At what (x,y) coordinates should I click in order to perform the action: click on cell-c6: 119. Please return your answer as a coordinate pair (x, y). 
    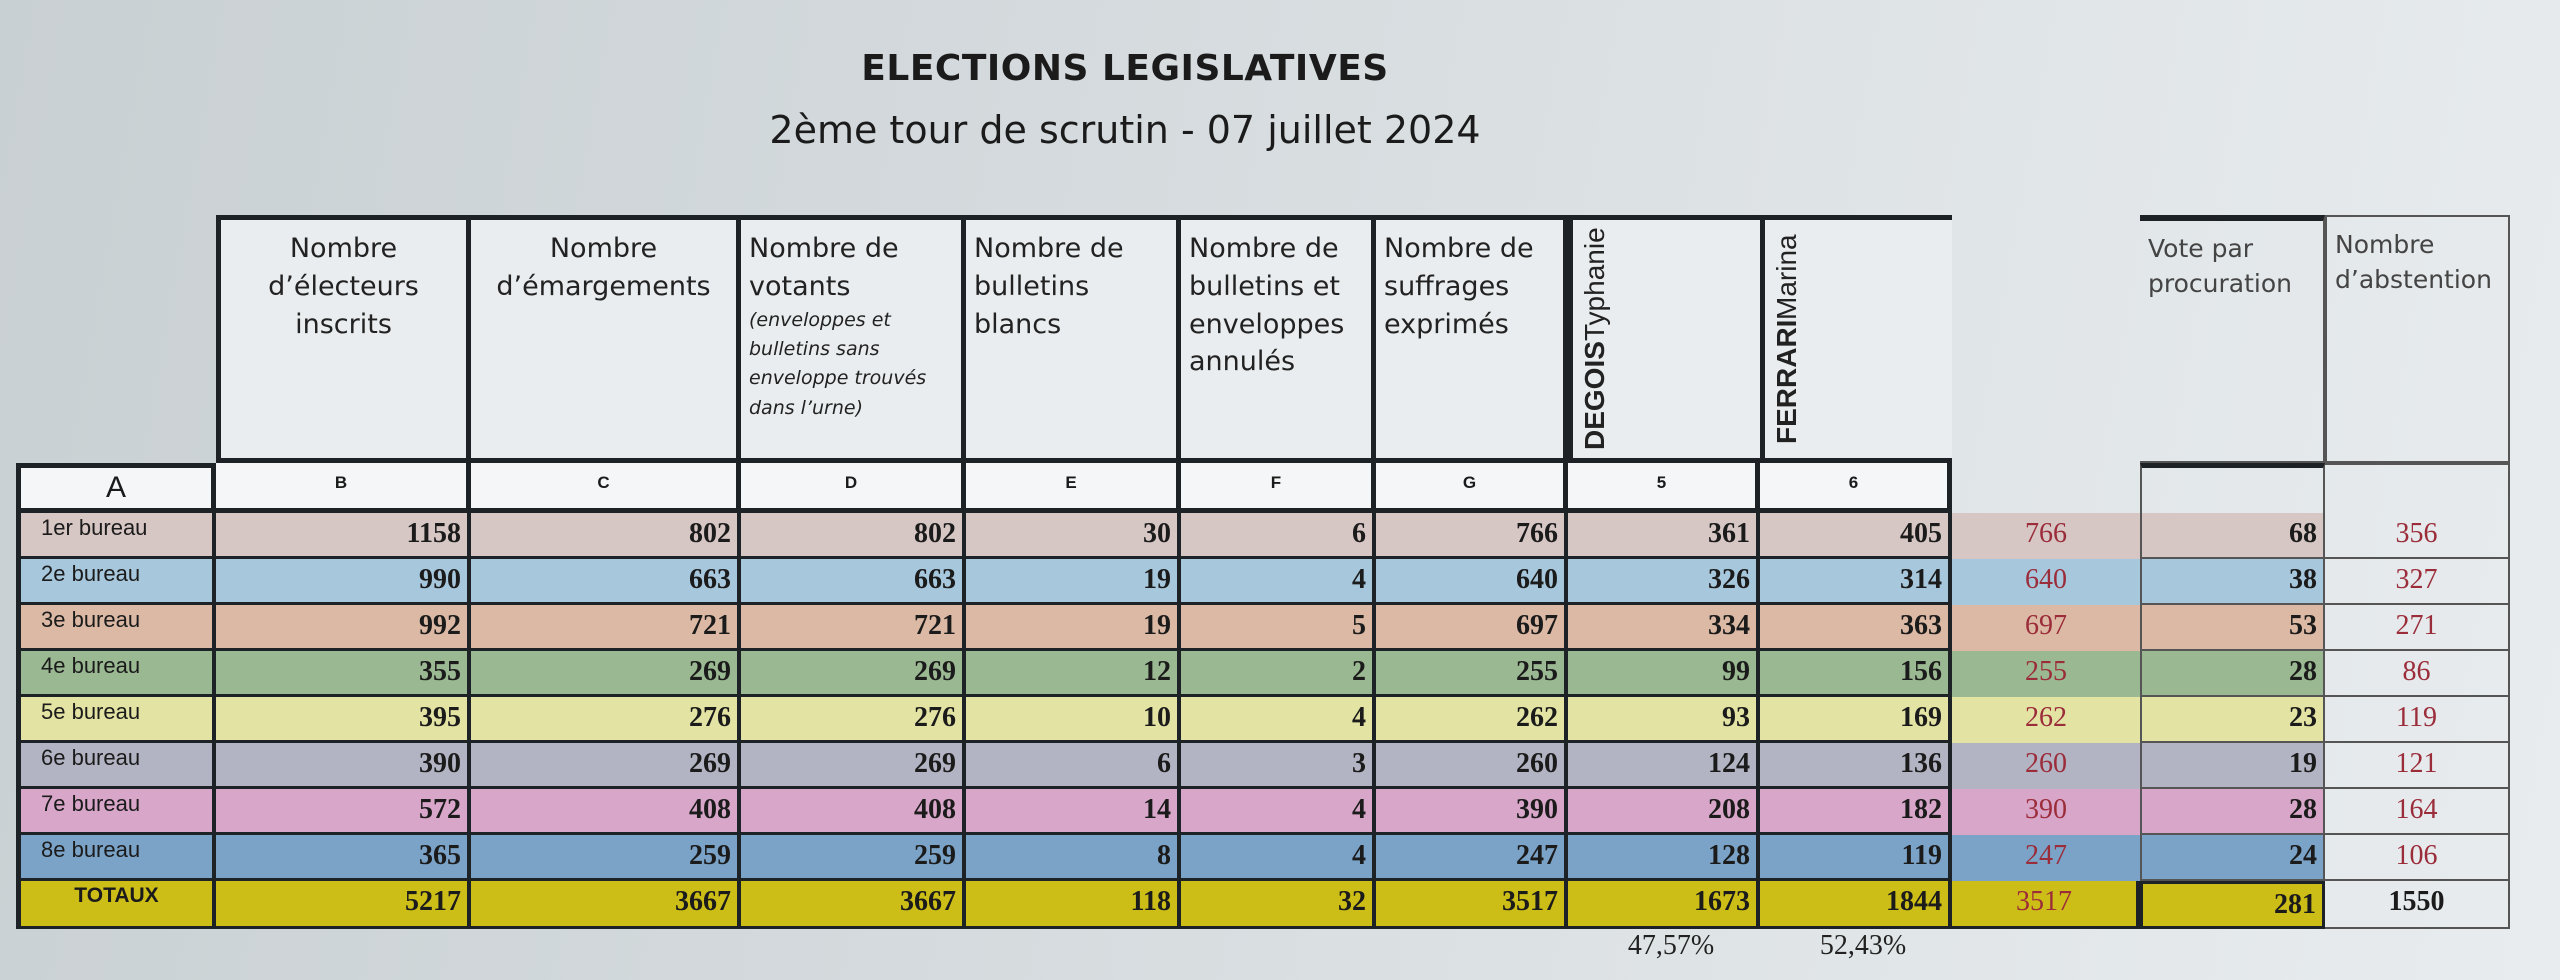
    Looking at the image, I should click on (1856, 858).